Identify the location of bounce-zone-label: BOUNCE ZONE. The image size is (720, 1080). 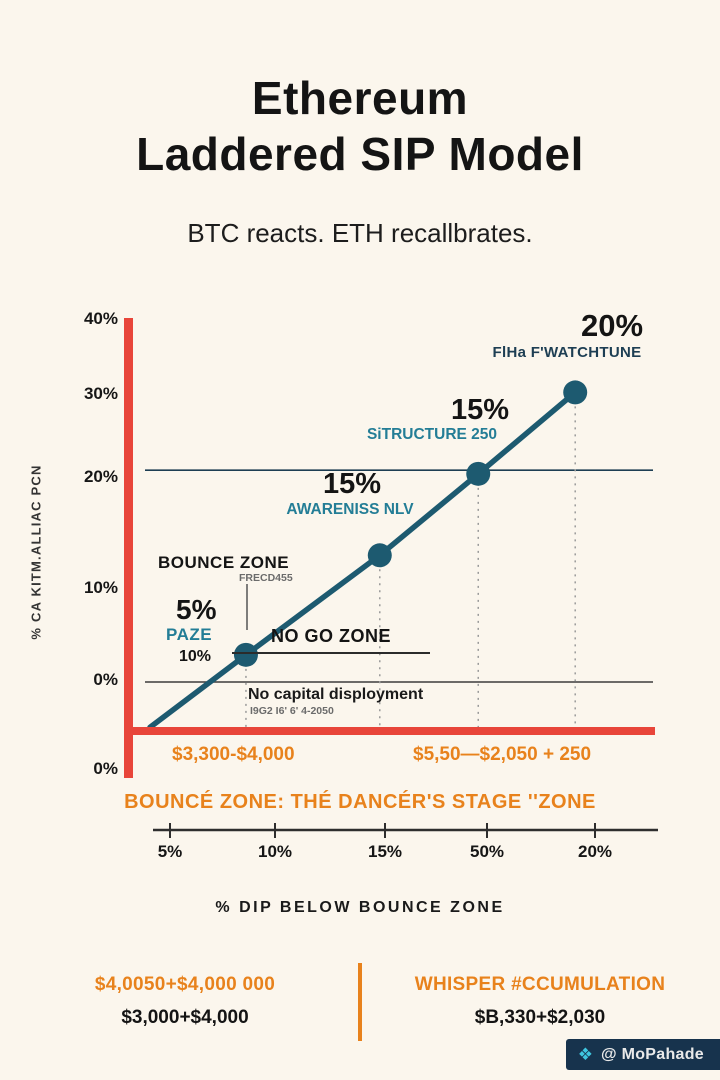
(224, 562).